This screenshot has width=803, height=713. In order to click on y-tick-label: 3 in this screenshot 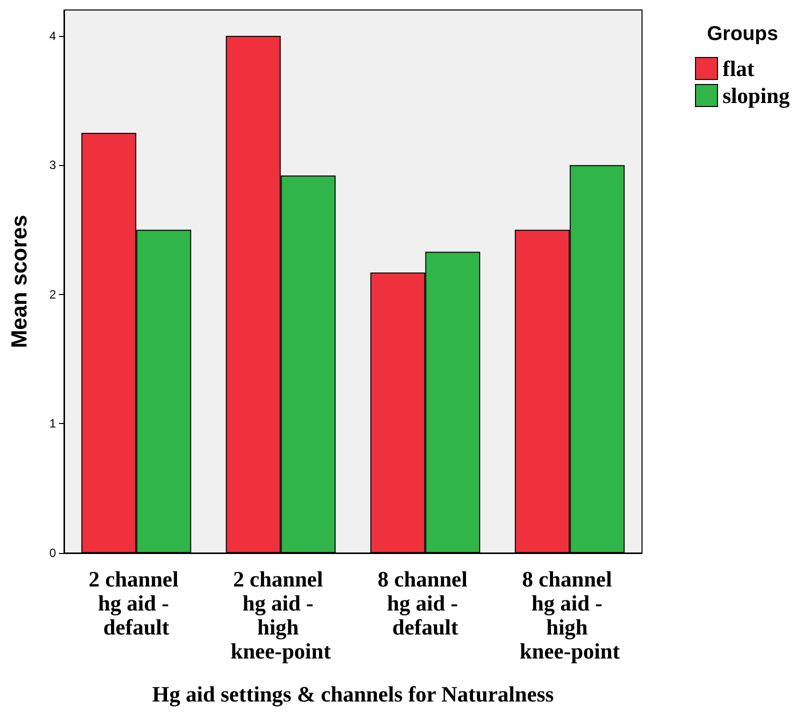, I will do `click(52, 165)`.